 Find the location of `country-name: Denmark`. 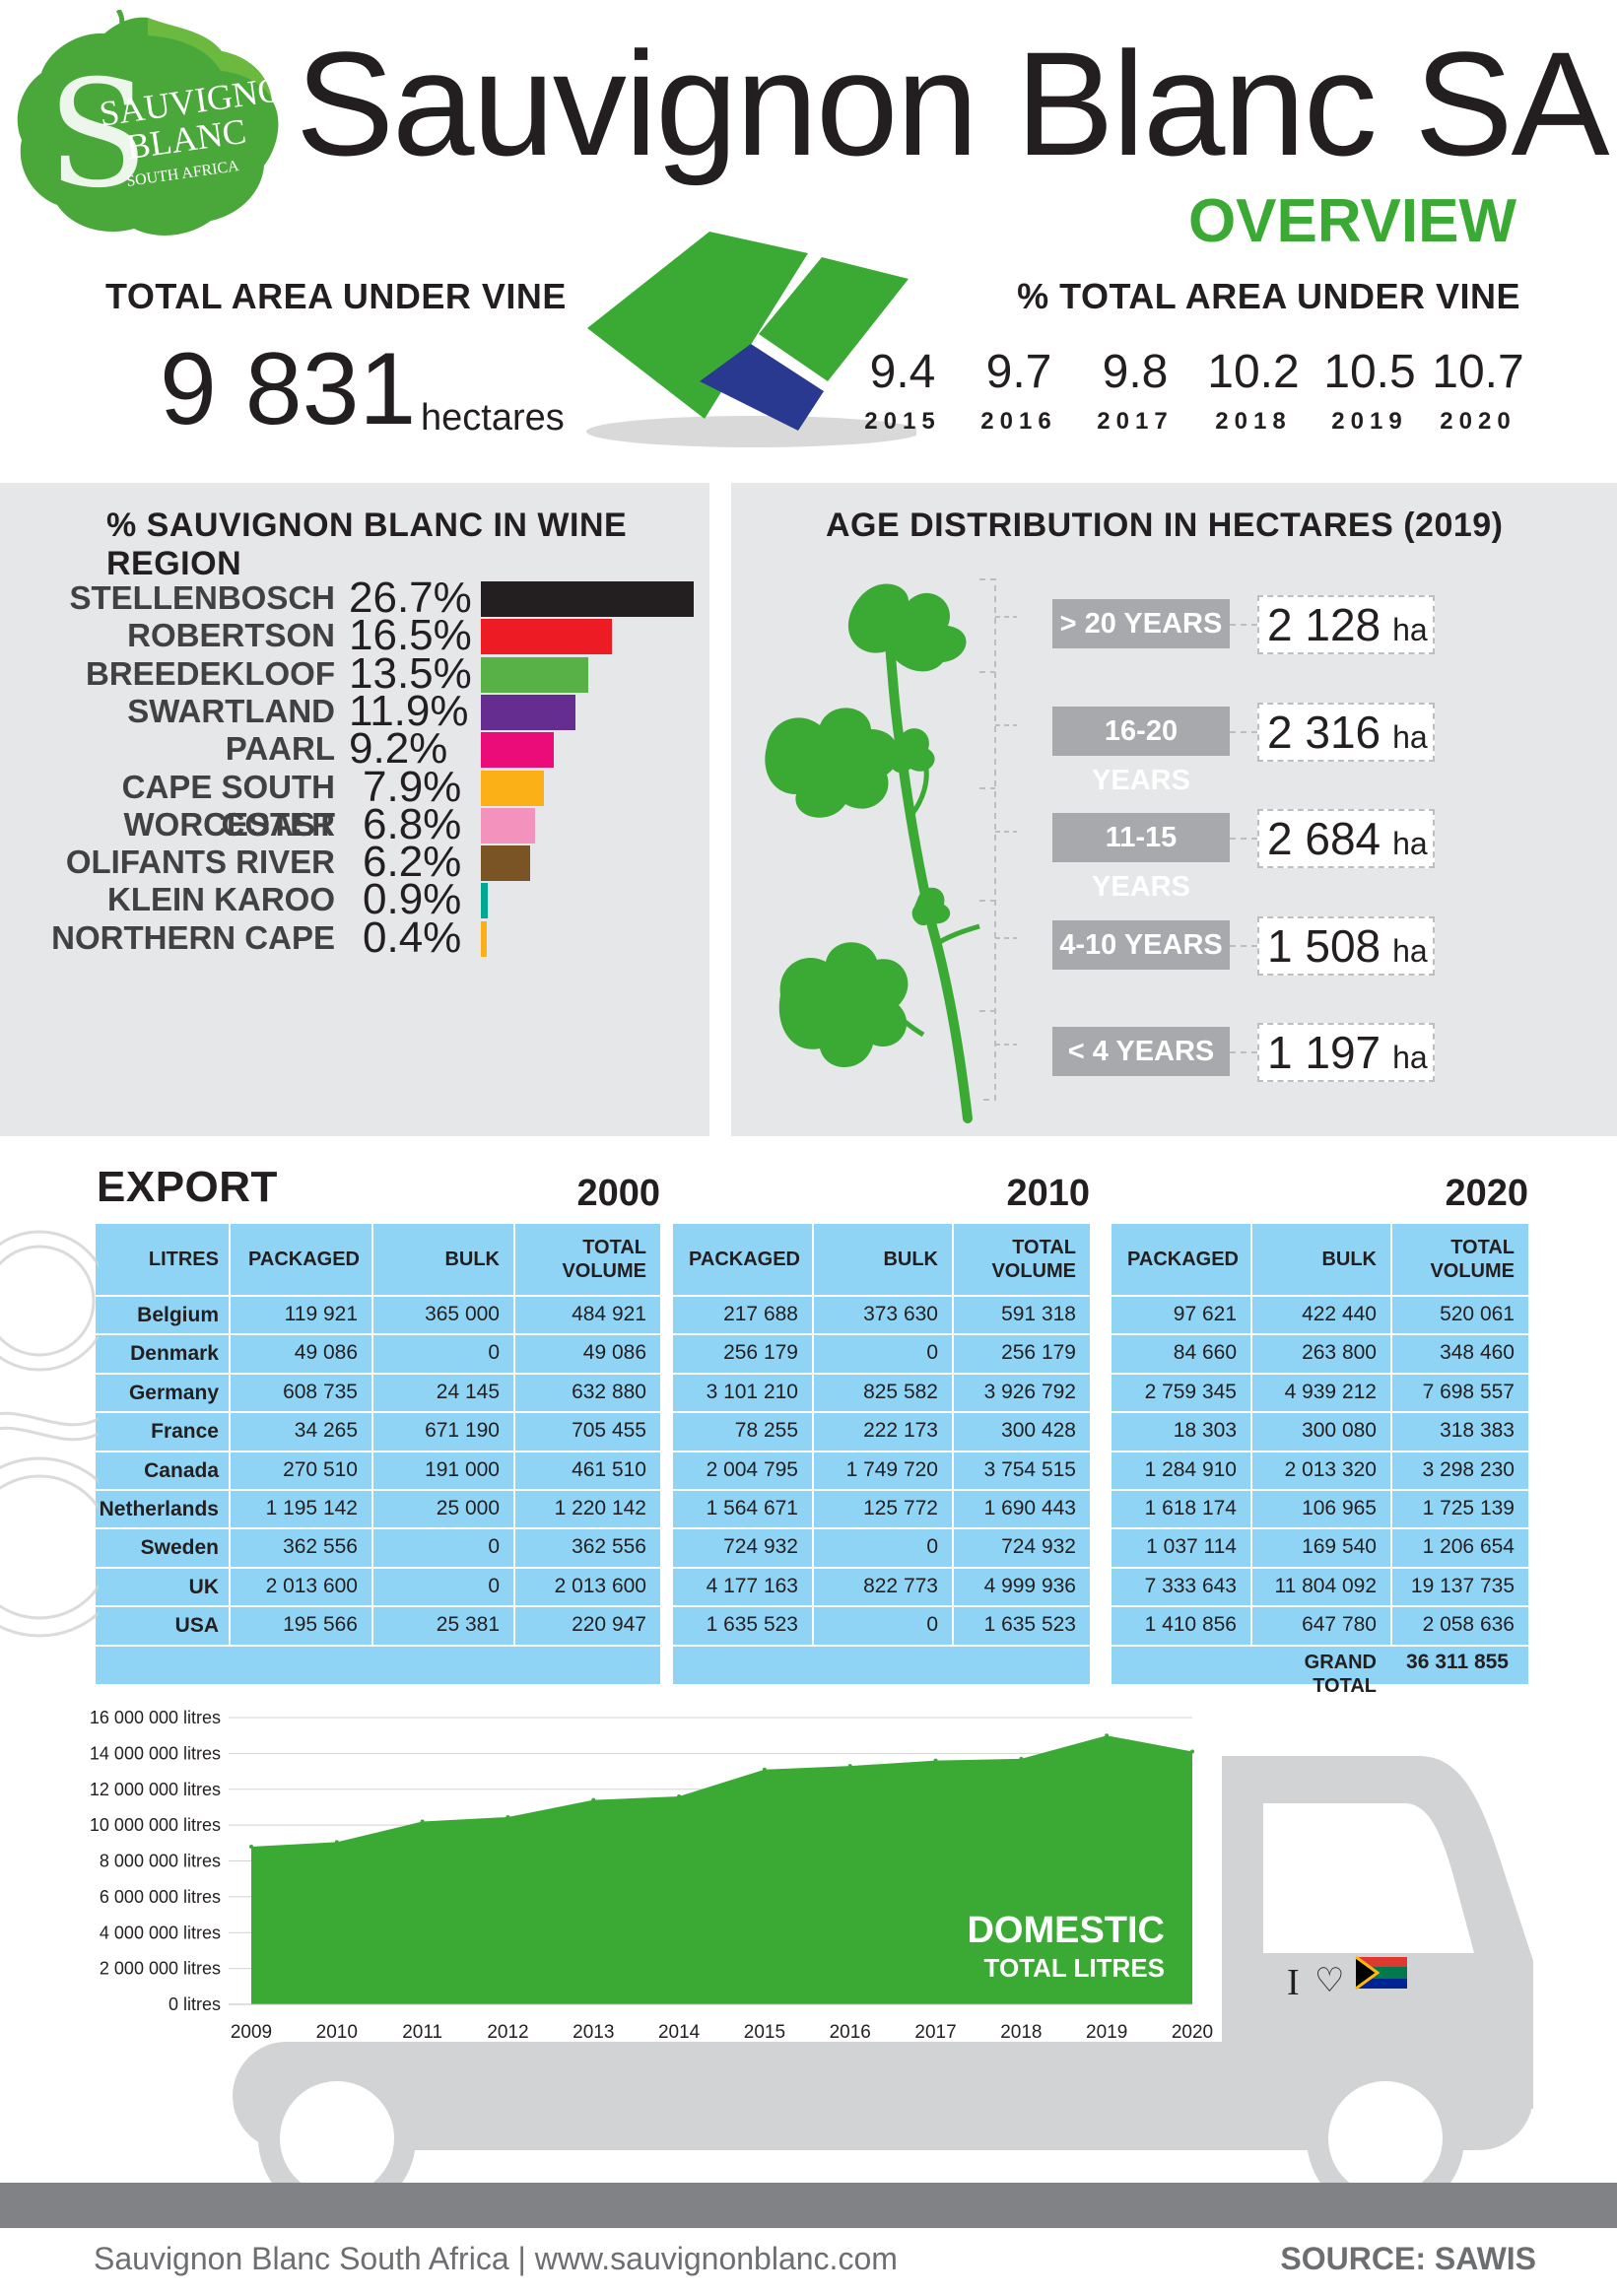

country-name: Denmark is located at coordinates (174, 1354).